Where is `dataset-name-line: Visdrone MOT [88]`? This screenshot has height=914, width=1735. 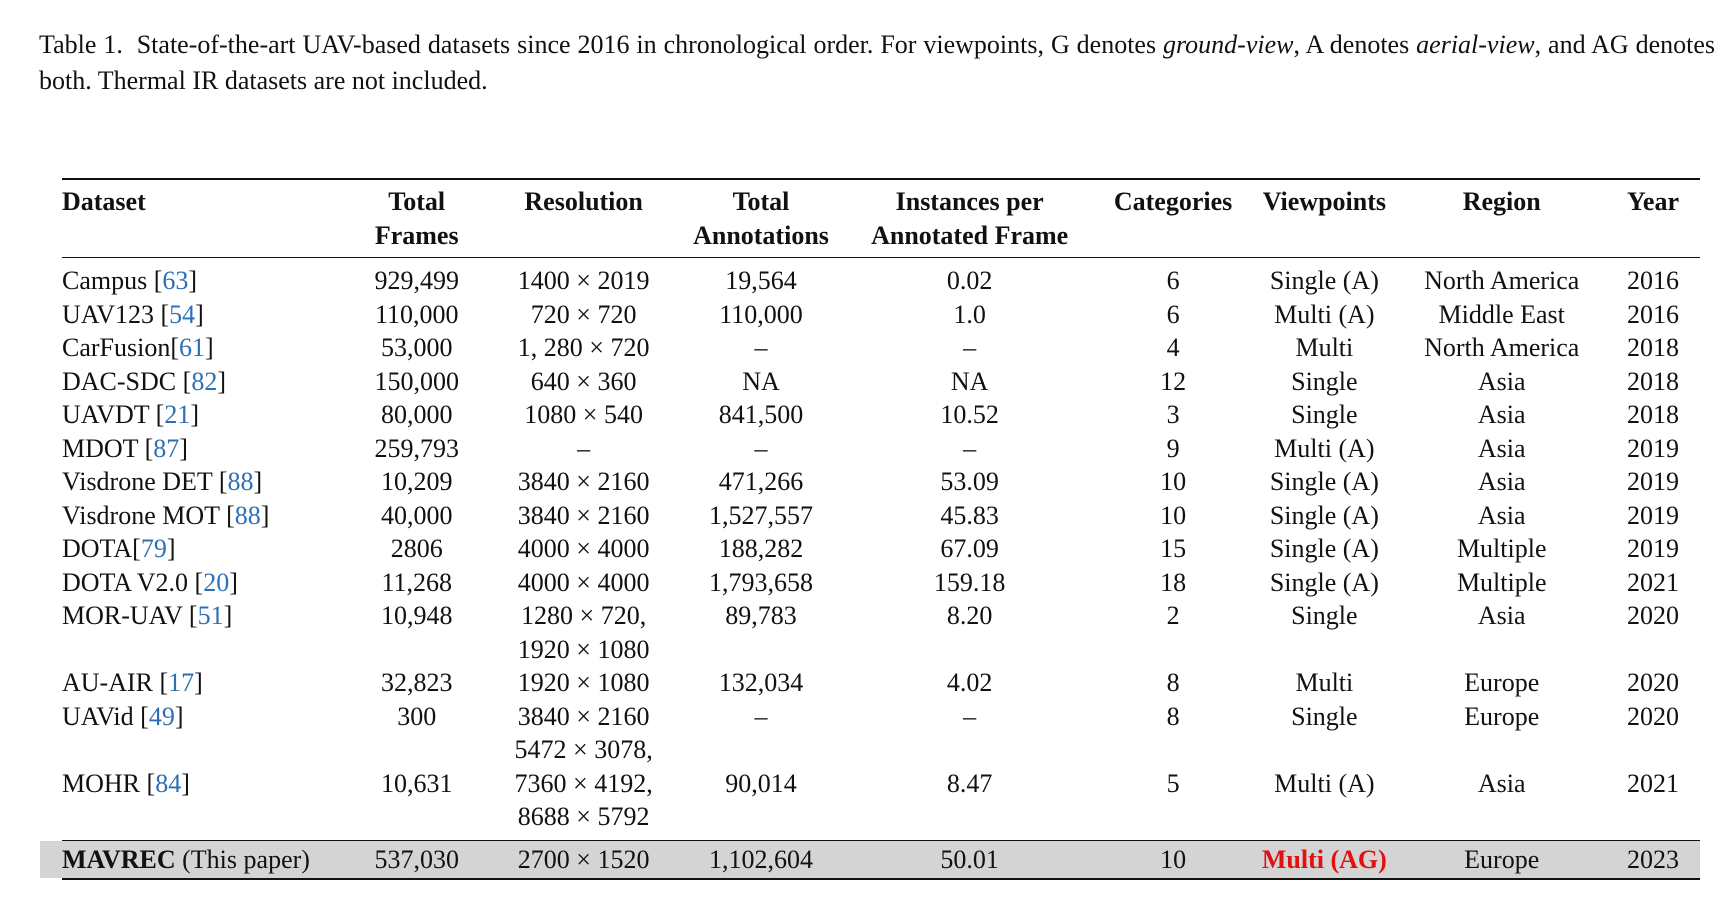
dataset-name-line: Visdrone MOT [88] is located at coordinates (200, 516).